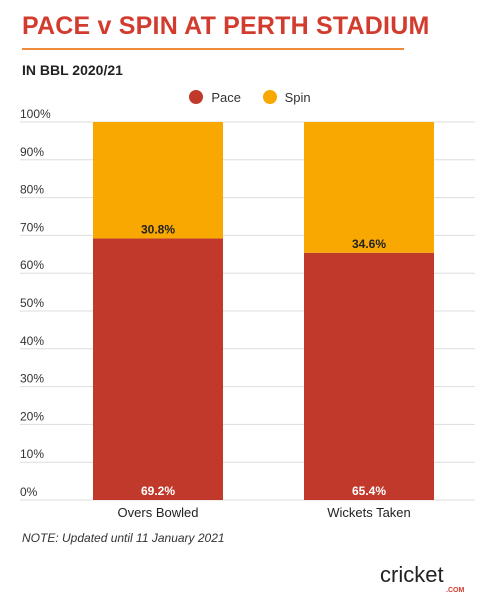  I want to click on y-tick-label: 100%, so click(35, 114).